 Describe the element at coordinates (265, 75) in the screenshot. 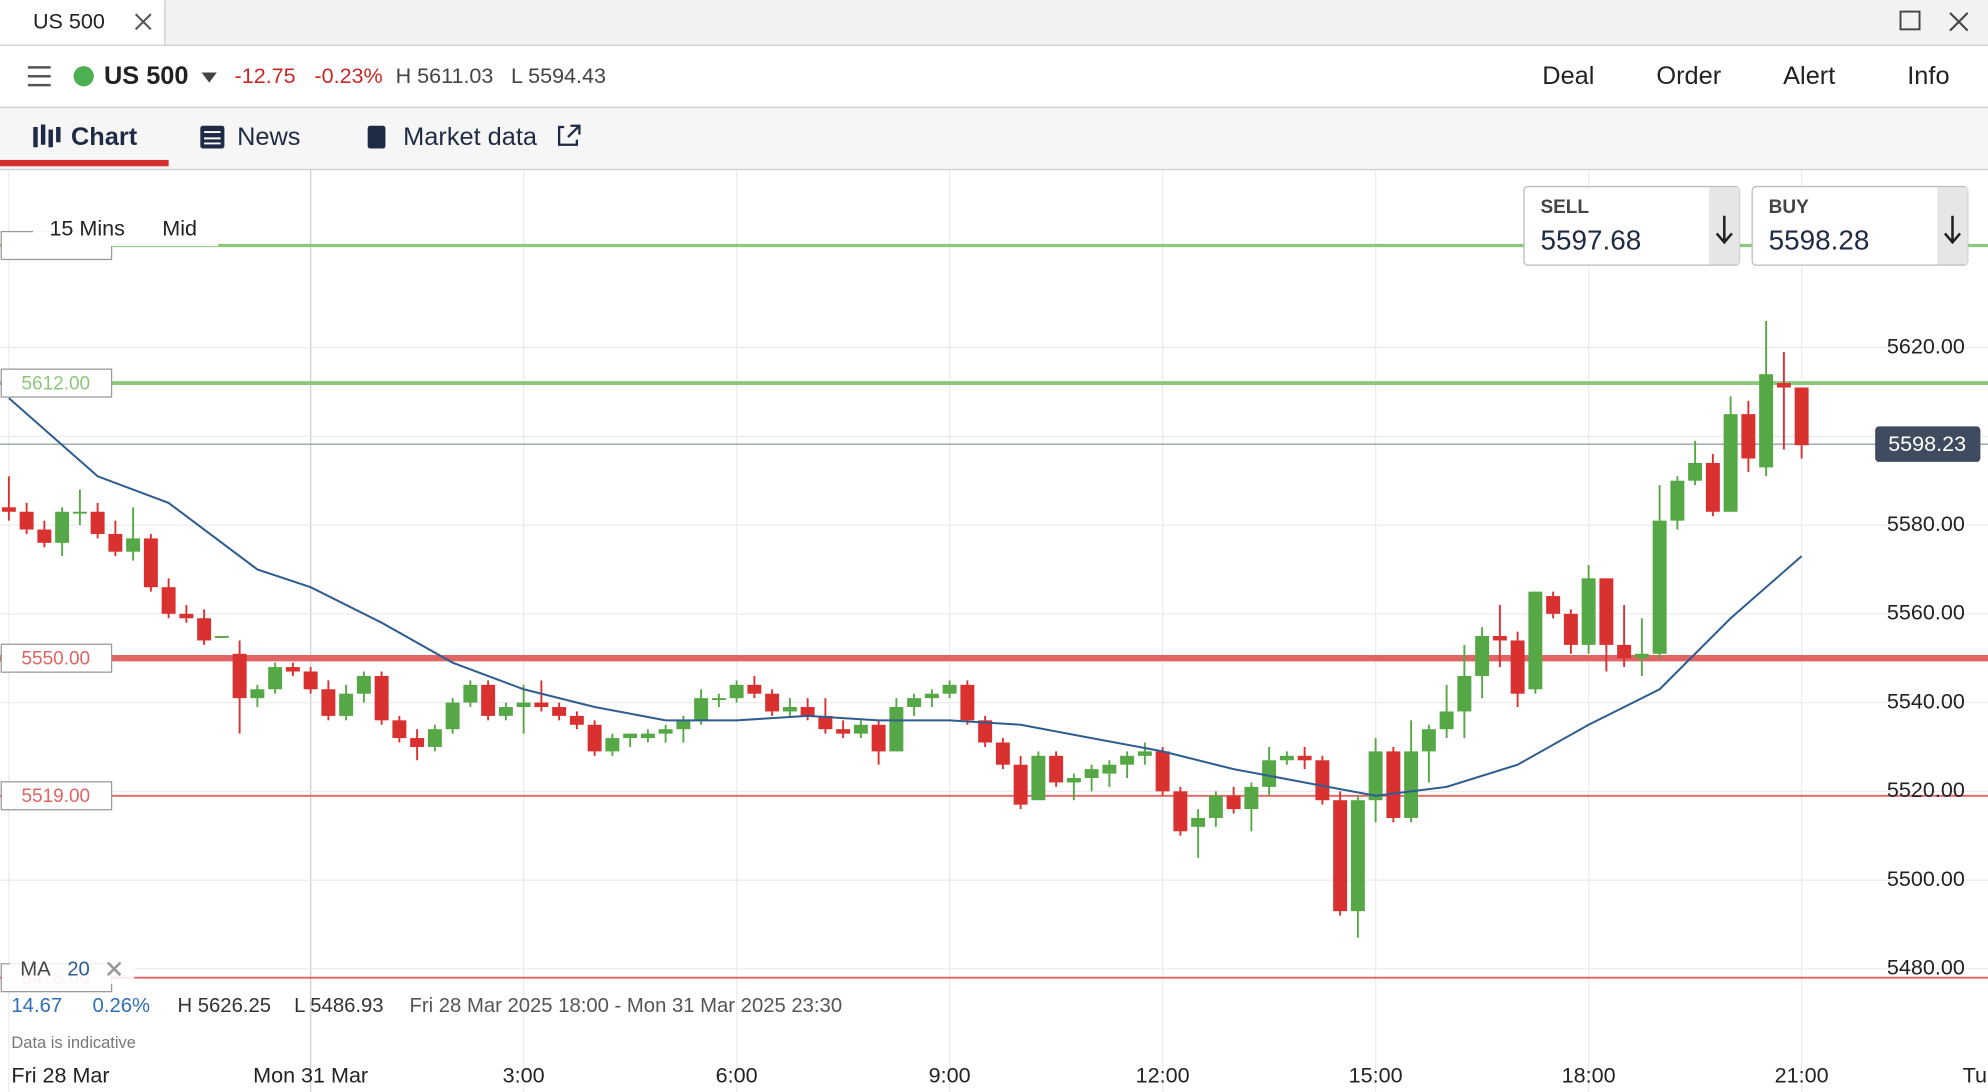

I see `change: -12.75` at that location.